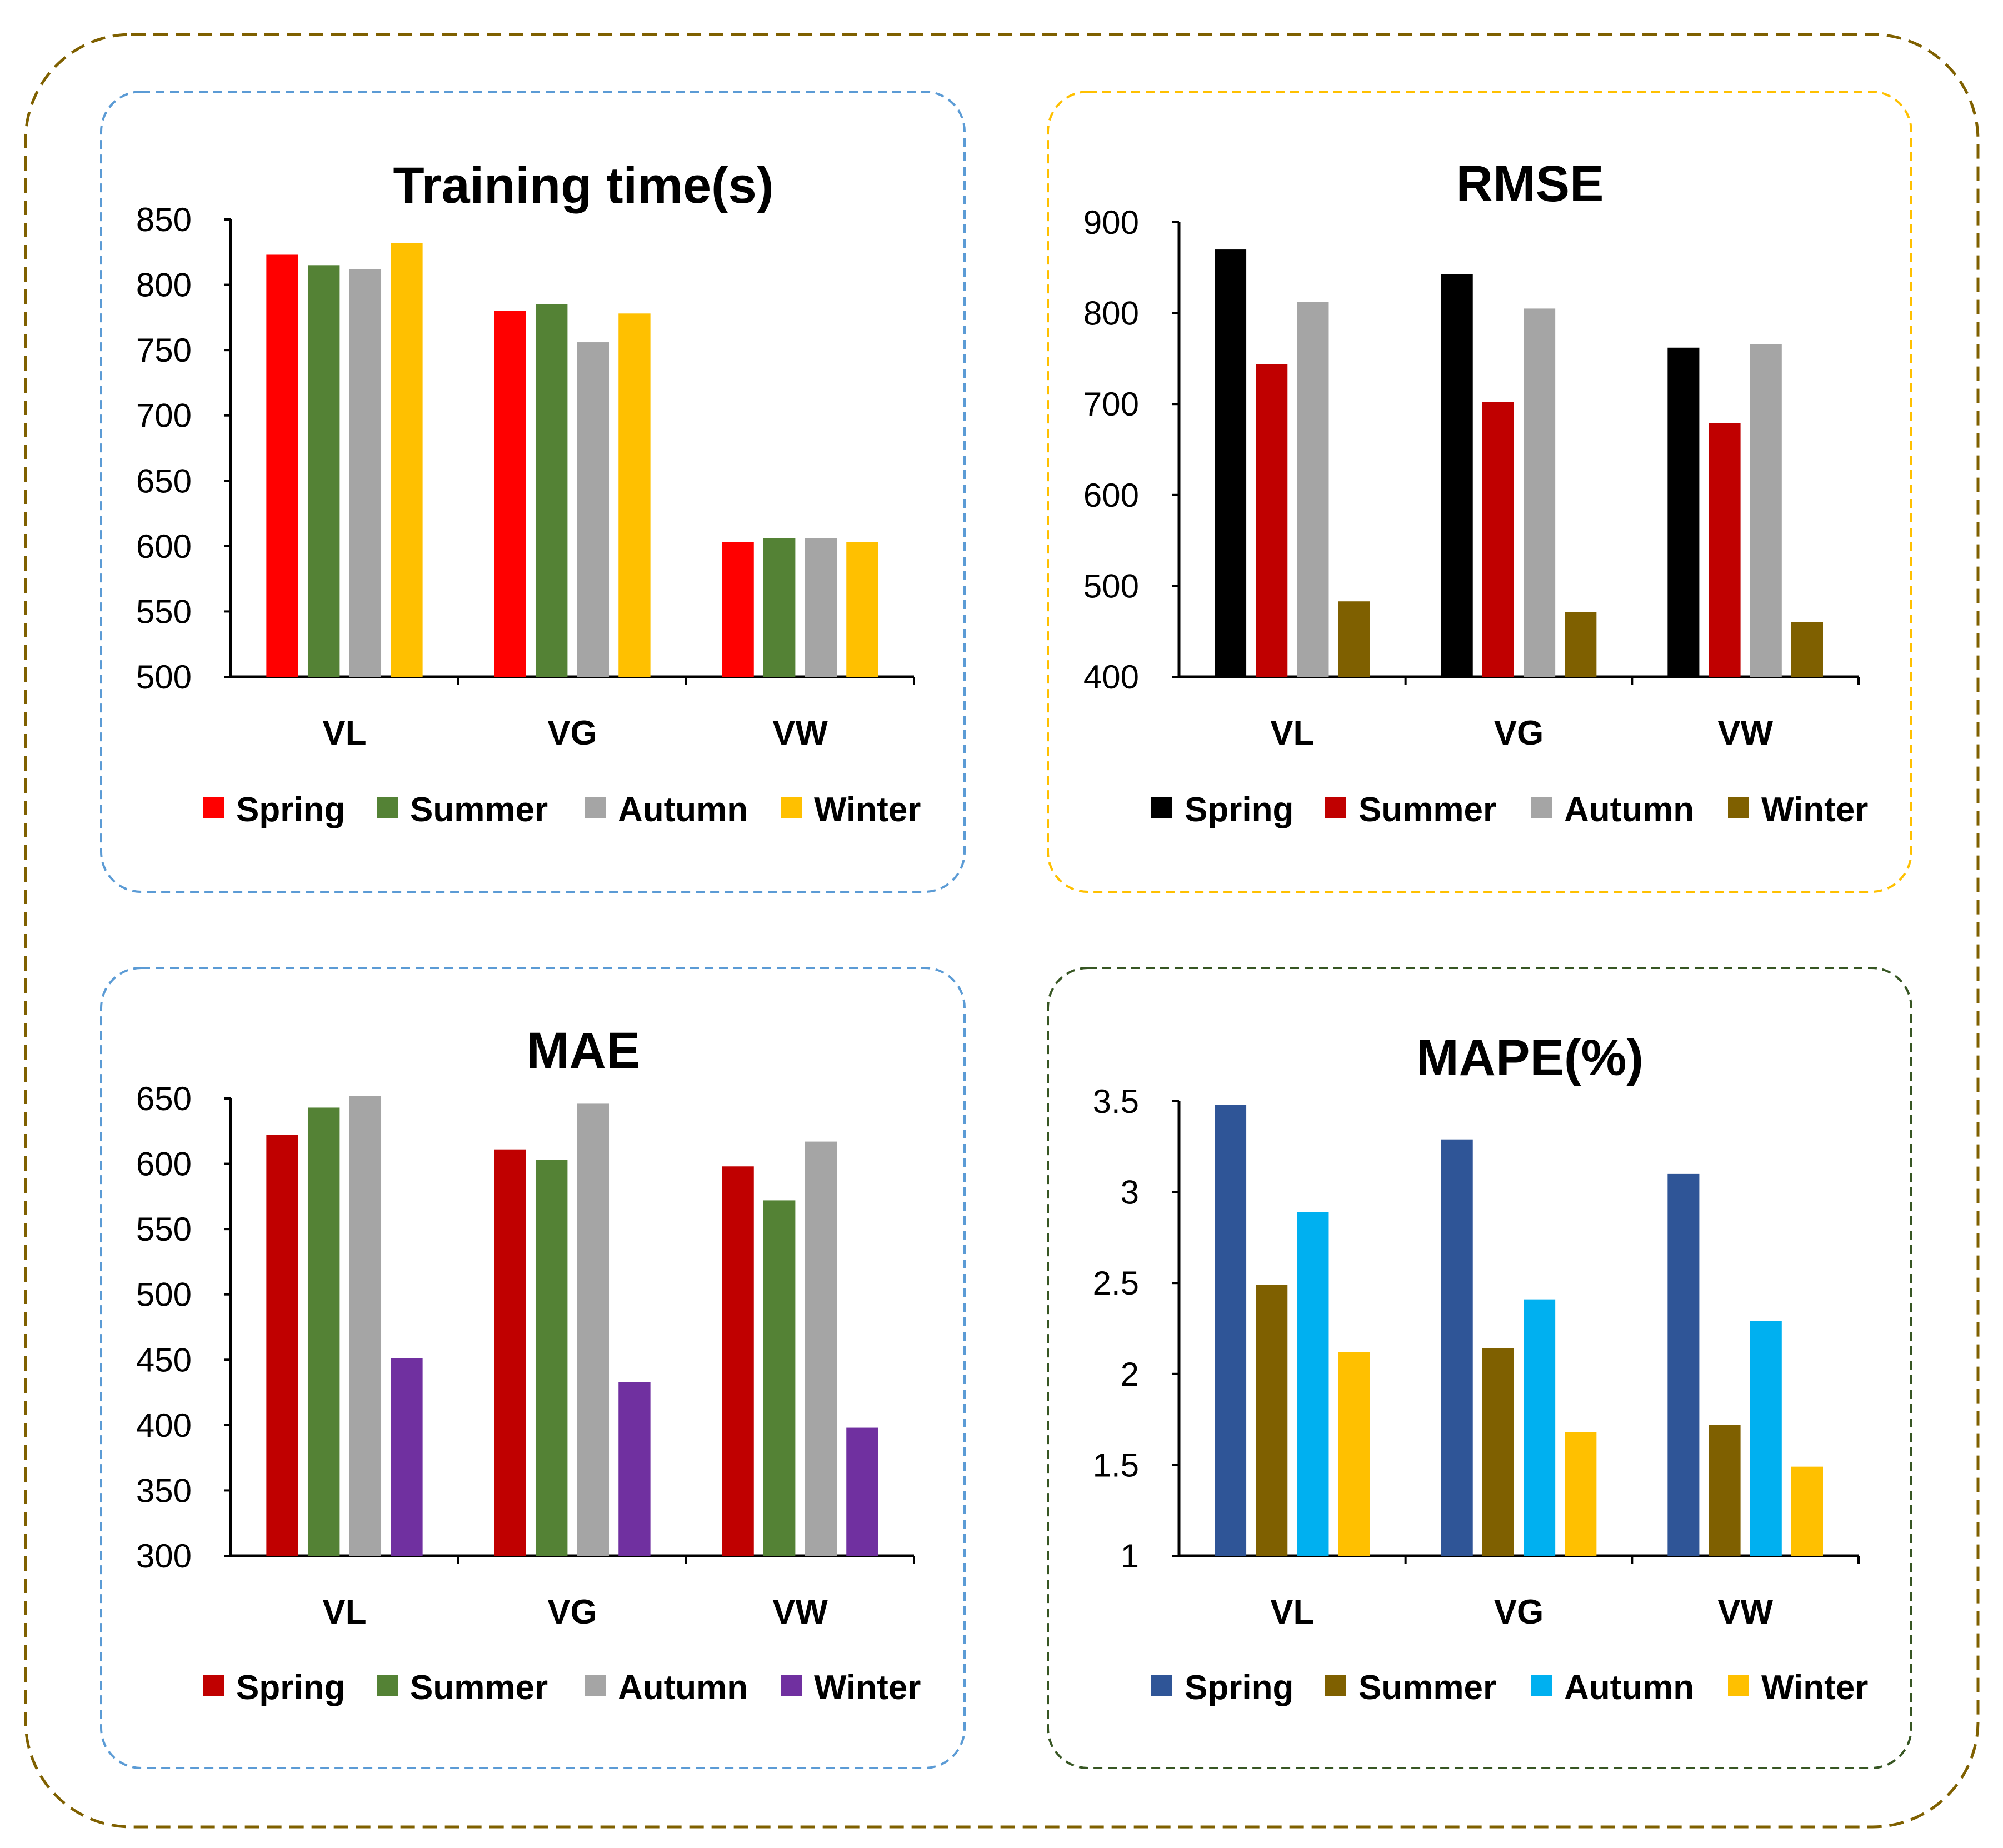 This screenshot has height=1848, width=2003. Describe the element at coordinates (1111, 223) in the screenshot. I see `y-tick-label: 900` at that location.